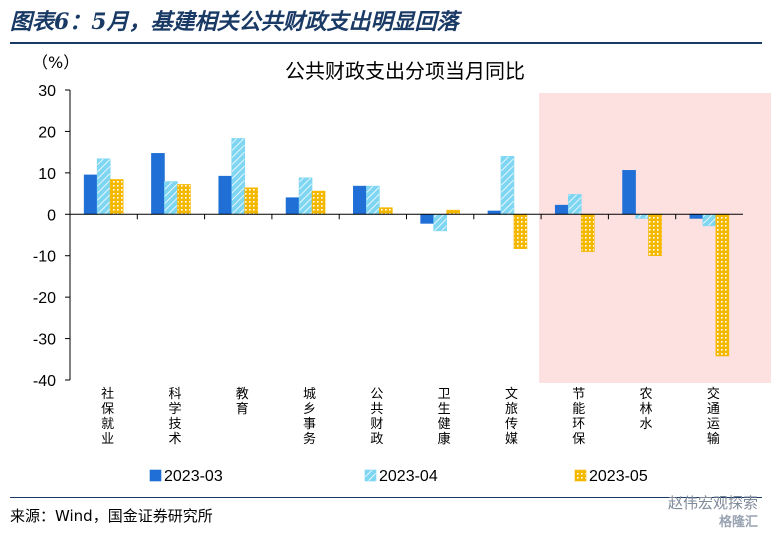 The height and width of the screenshot is (533, 772). I want to click on bar-2023-04-社保就业, so click(103, 186).